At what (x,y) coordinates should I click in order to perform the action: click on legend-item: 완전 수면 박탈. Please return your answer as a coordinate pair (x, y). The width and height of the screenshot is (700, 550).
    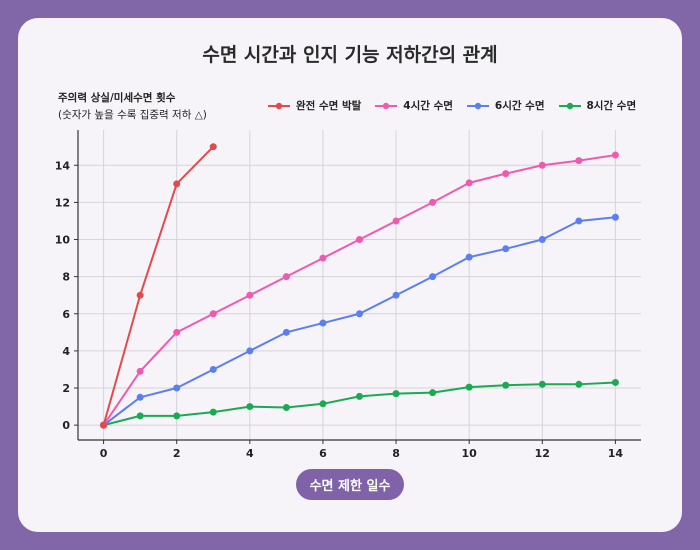
    Looking at the image, I should click on (314, 105).